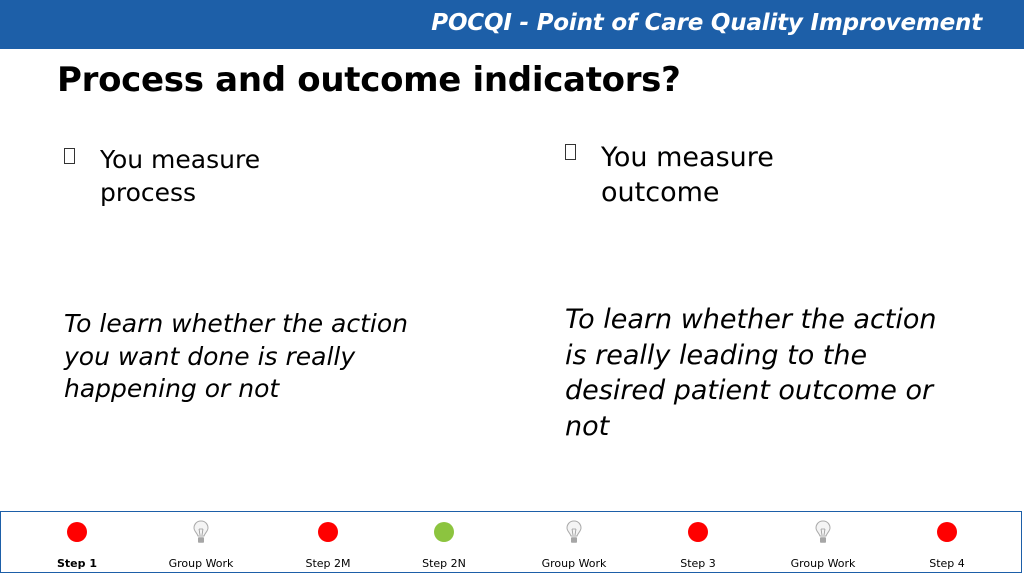 The width and height of the screenshot is (1024, 575). I want to click on left-bullet-text: You measure process, so click(180, 176).